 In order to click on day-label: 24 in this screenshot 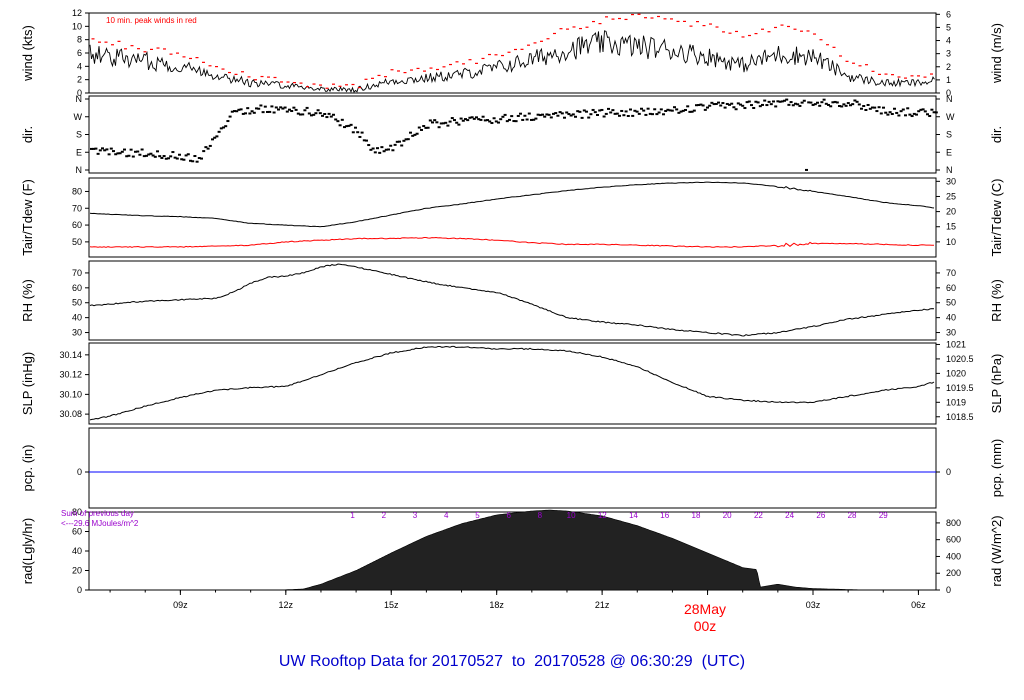, I will do `click(789, 515)`.